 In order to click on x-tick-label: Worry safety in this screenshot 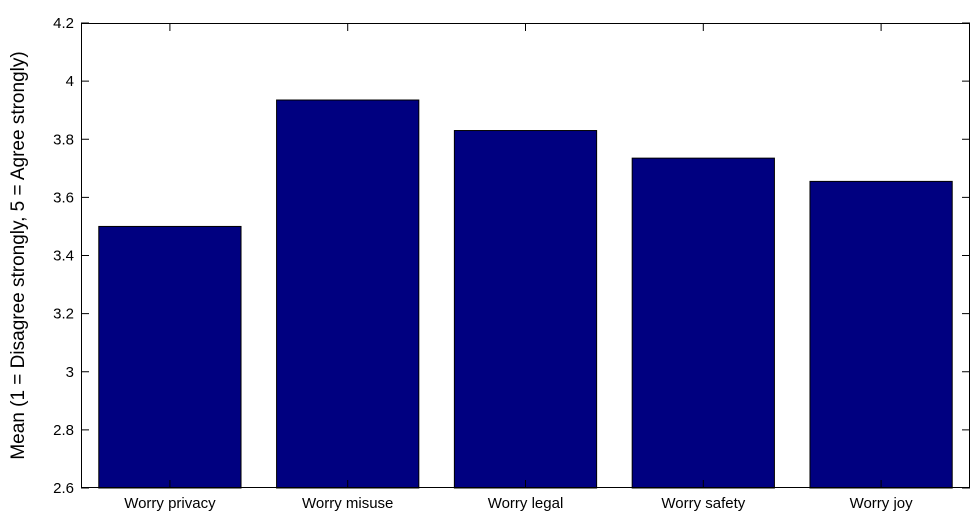, I will do `click(703, 503)`.